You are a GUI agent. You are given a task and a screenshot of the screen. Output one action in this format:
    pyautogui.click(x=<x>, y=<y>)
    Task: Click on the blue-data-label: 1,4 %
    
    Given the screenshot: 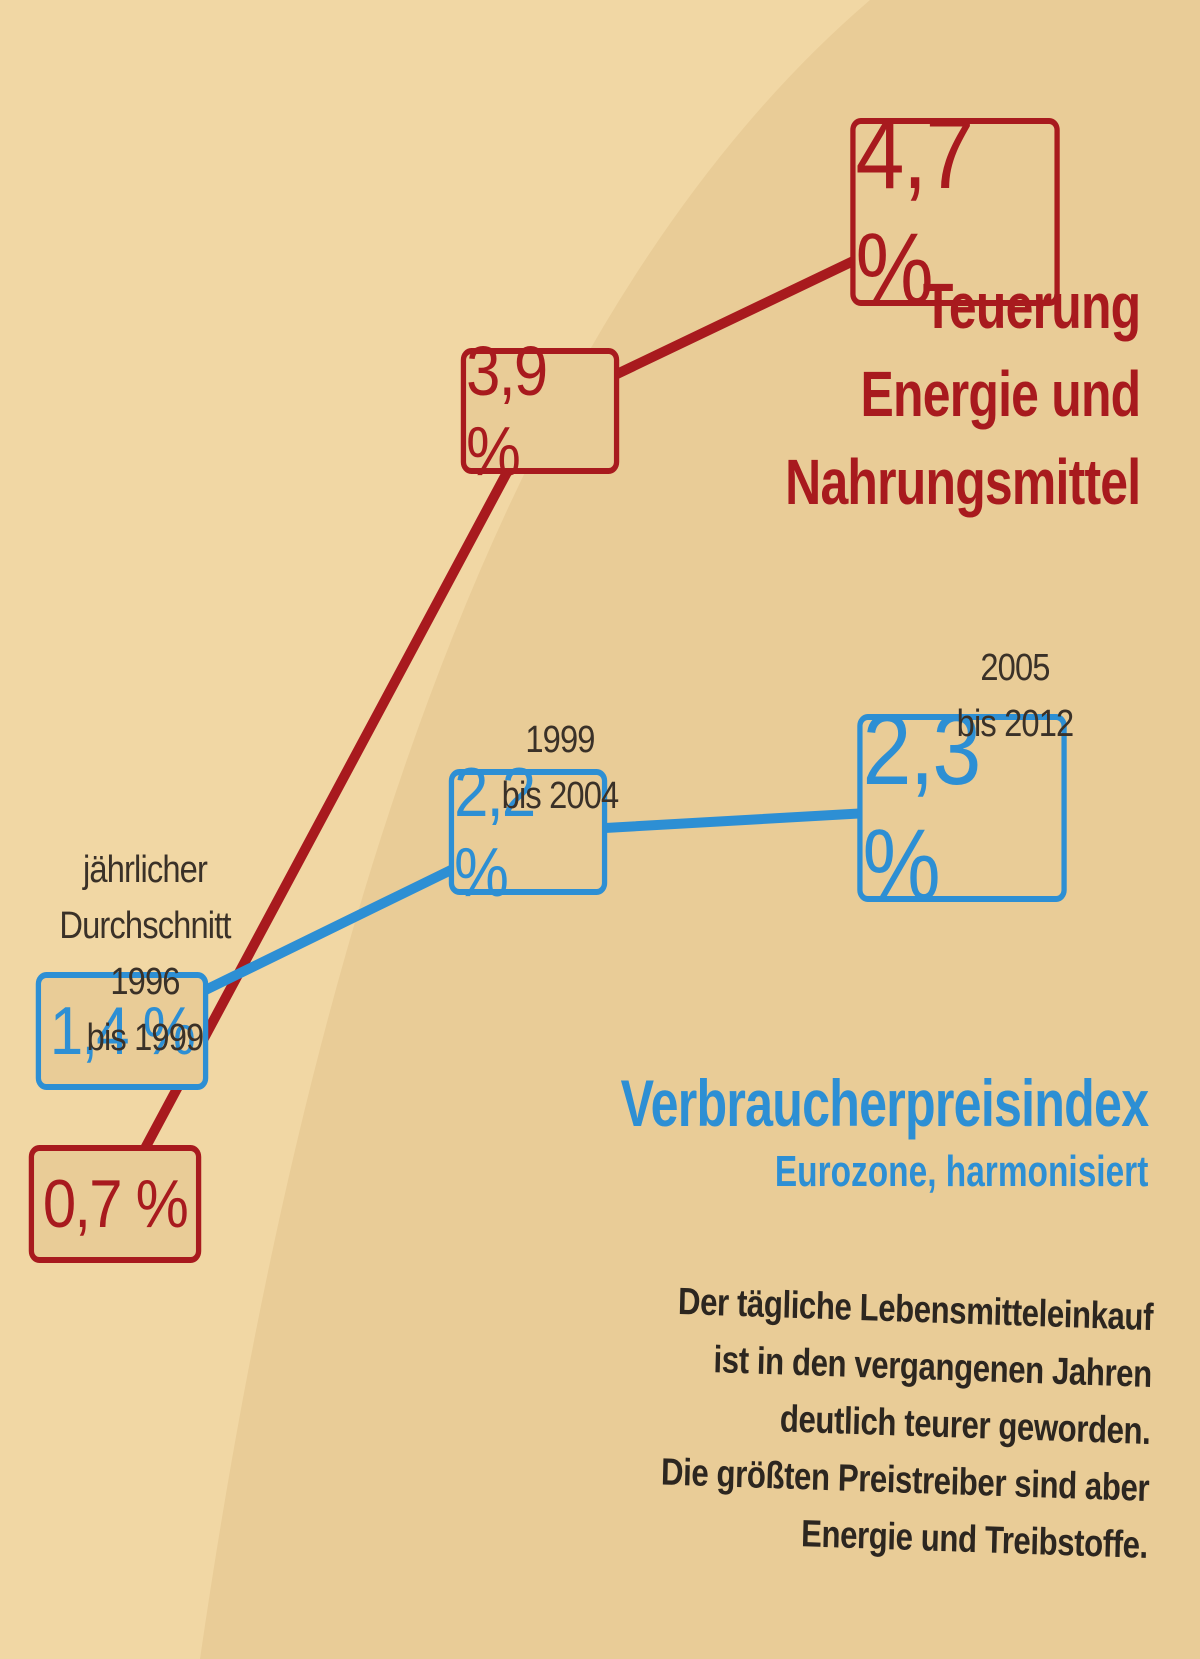 What is the action you would take?
    pyautogui.click(x=122, y=1030)
    